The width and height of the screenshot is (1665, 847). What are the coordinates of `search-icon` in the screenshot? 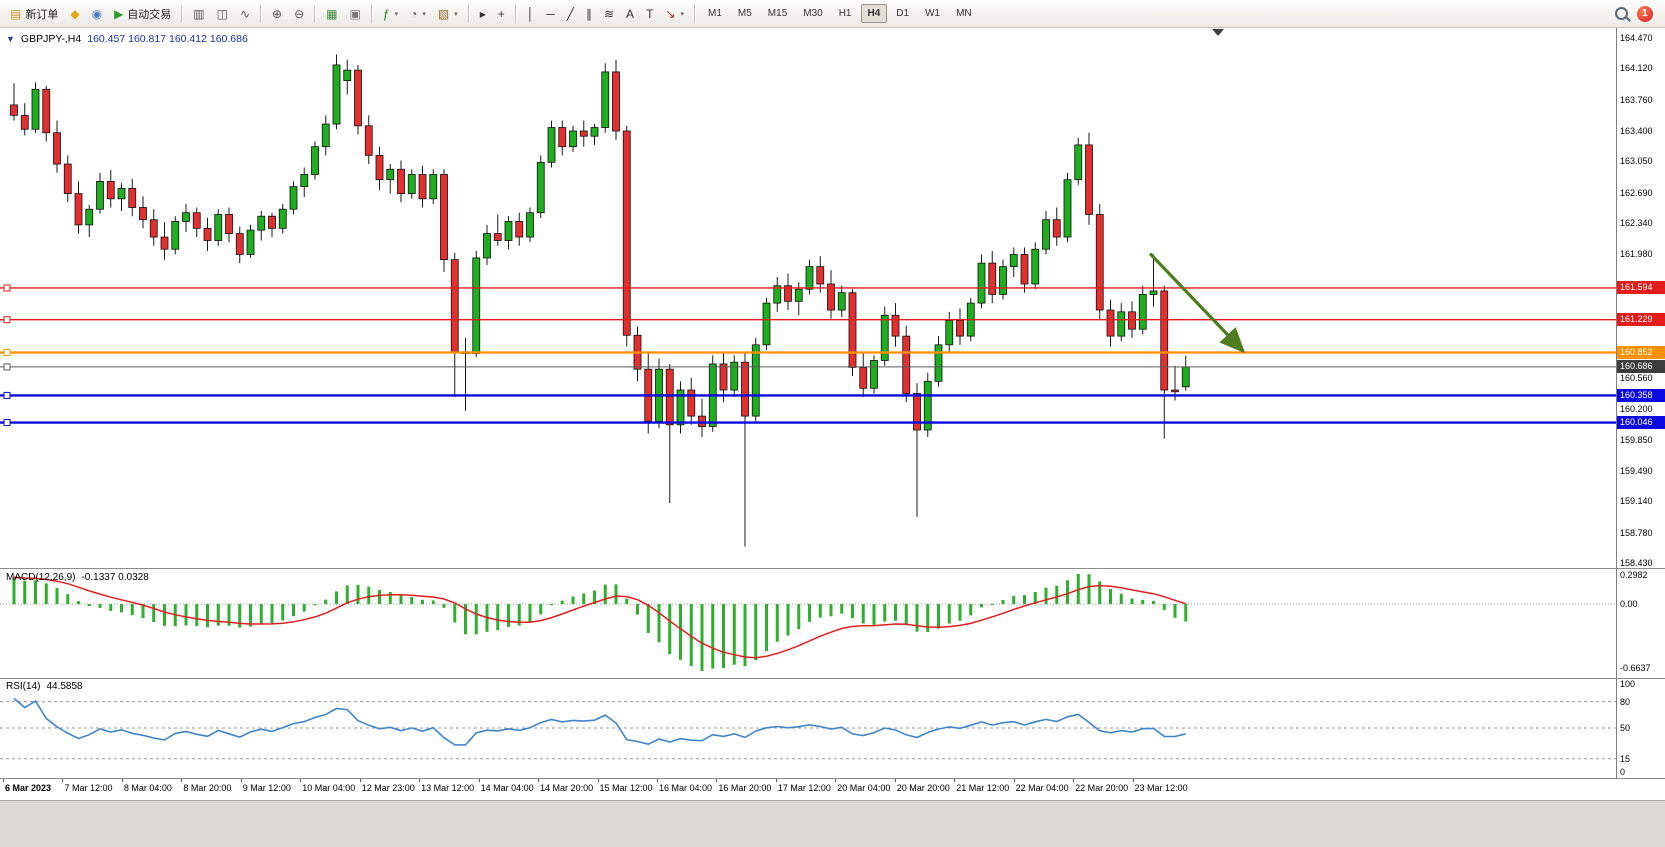 It's located at (1621, 13).